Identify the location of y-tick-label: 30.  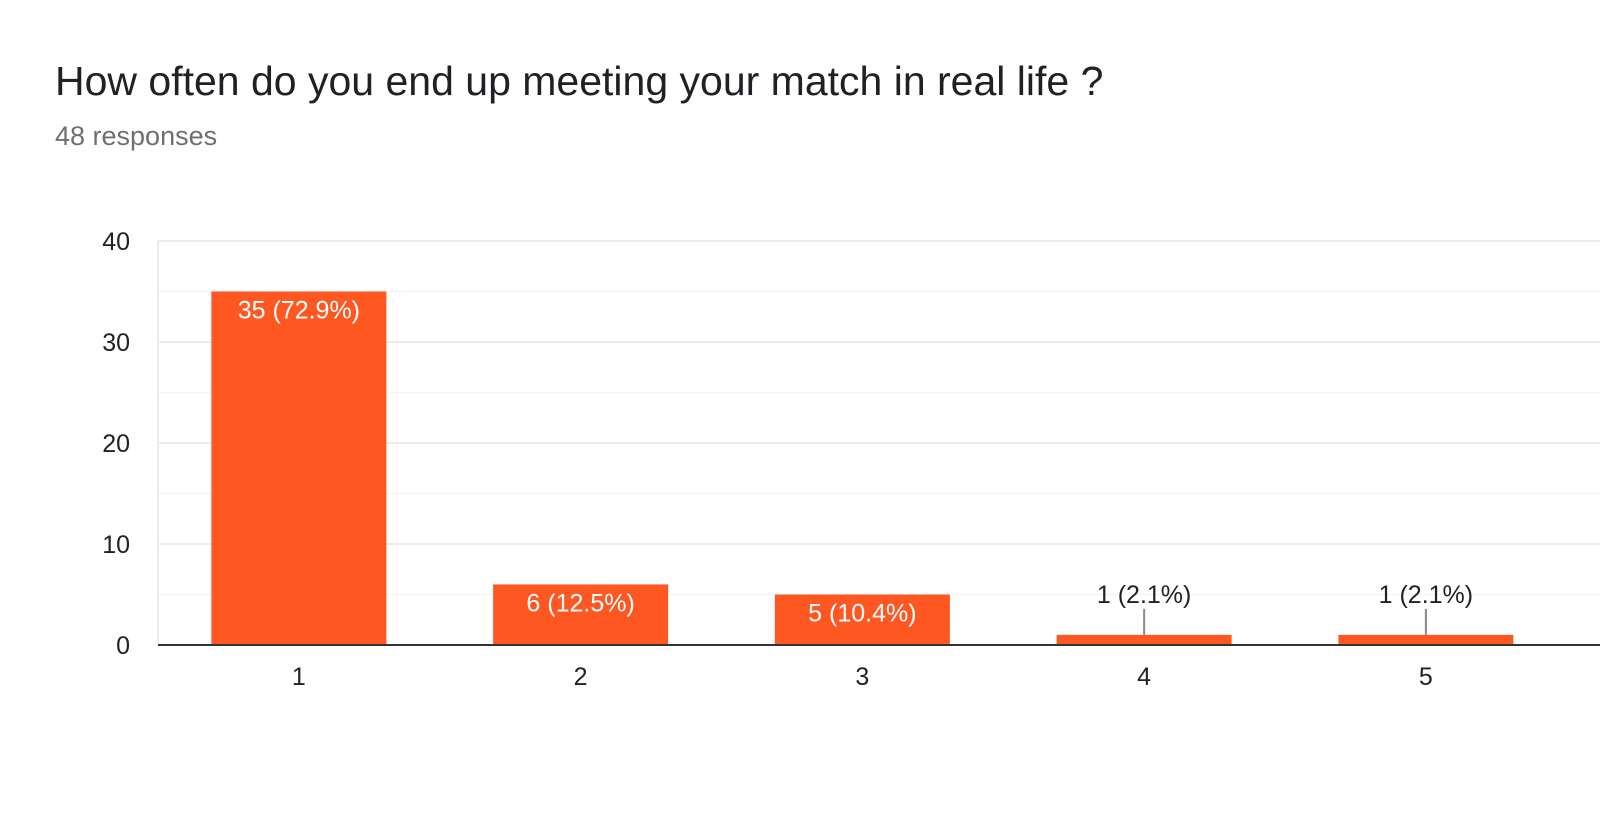
(116, 343).